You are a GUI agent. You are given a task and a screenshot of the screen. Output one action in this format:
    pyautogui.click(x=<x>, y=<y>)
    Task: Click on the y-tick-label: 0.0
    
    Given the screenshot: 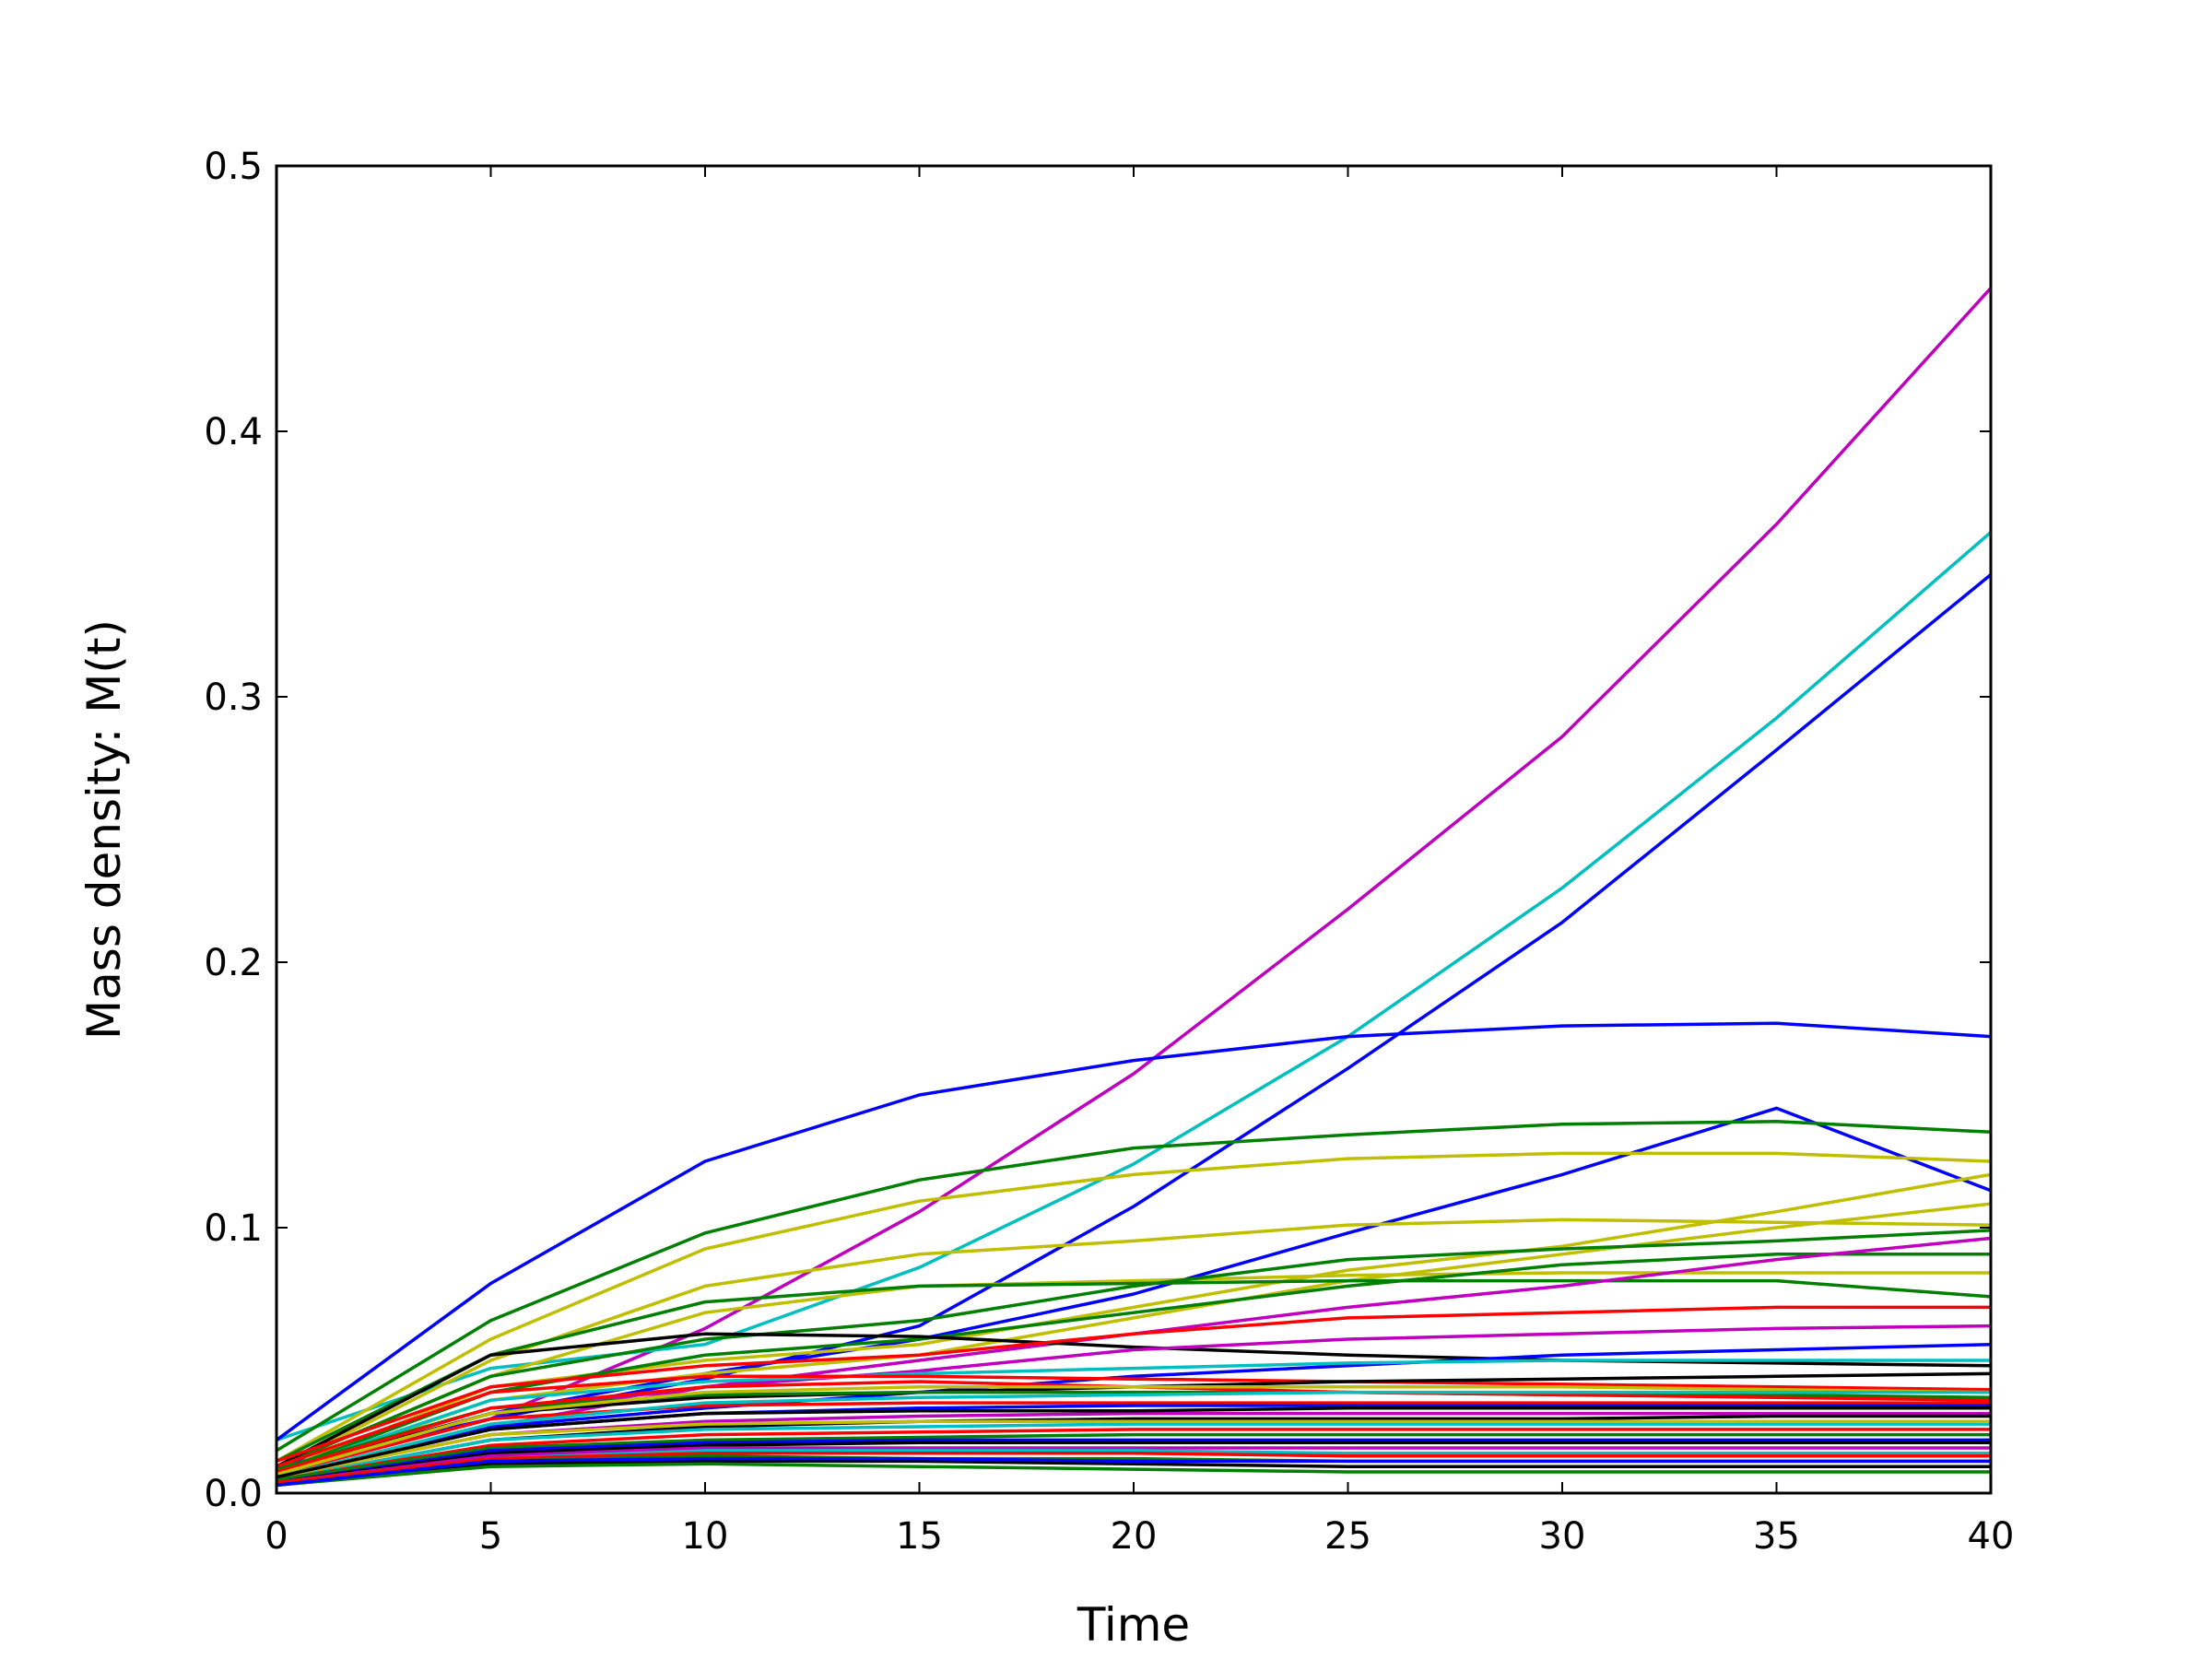 What is the action you would take?
    pyautogui.click(x=233, y=1494)
    